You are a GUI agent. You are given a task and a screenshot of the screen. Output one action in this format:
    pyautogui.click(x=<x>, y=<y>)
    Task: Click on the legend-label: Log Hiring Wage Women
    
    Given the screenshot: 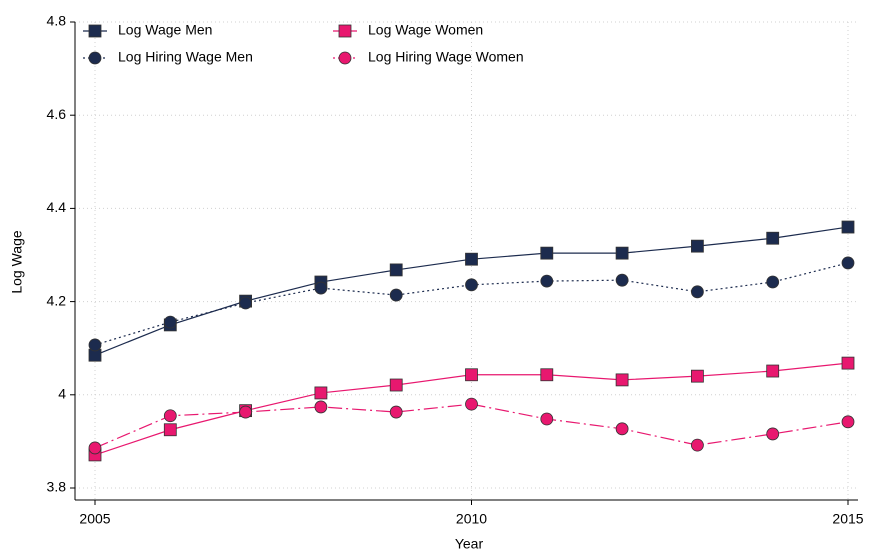 What is the action you would take?
    pyautogui.click(x=446, y=57)
    